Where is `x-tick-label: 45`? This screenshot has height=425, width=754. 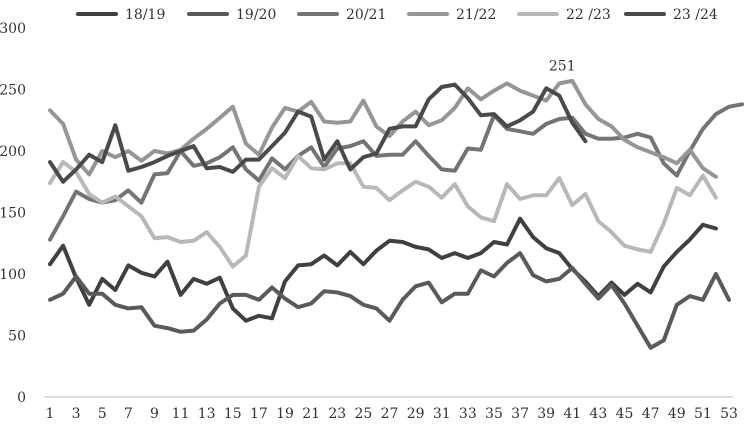
x-tick-label: 45 is located at coordinates (625, 414).